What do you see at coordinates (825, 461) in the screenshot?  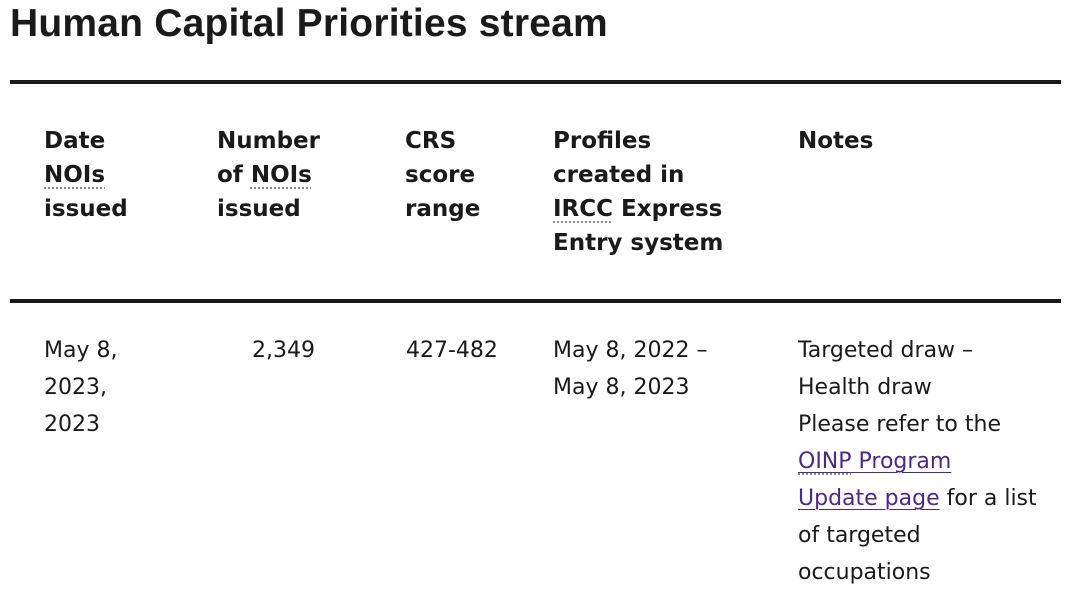 I see `abbreviation-oinp: OINP` at bounding box center [825, 461].